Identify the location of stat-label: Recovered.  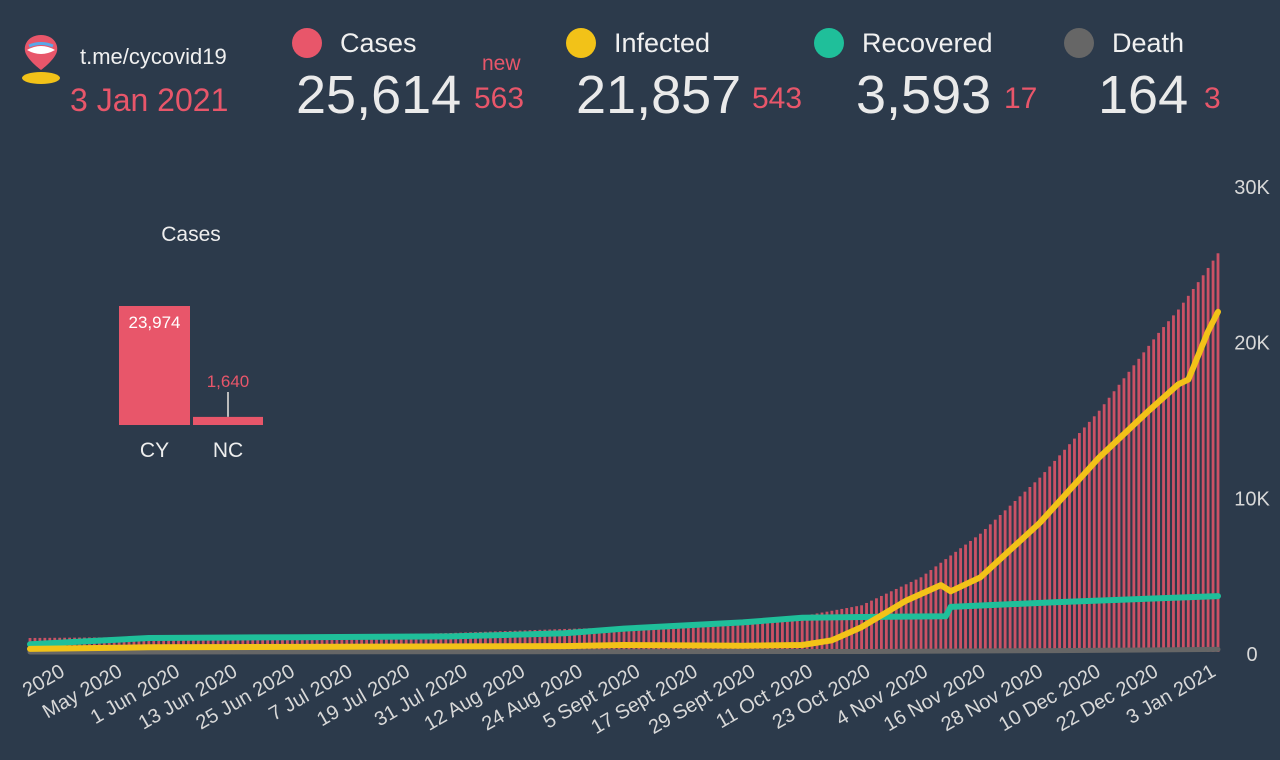
(927, 43).